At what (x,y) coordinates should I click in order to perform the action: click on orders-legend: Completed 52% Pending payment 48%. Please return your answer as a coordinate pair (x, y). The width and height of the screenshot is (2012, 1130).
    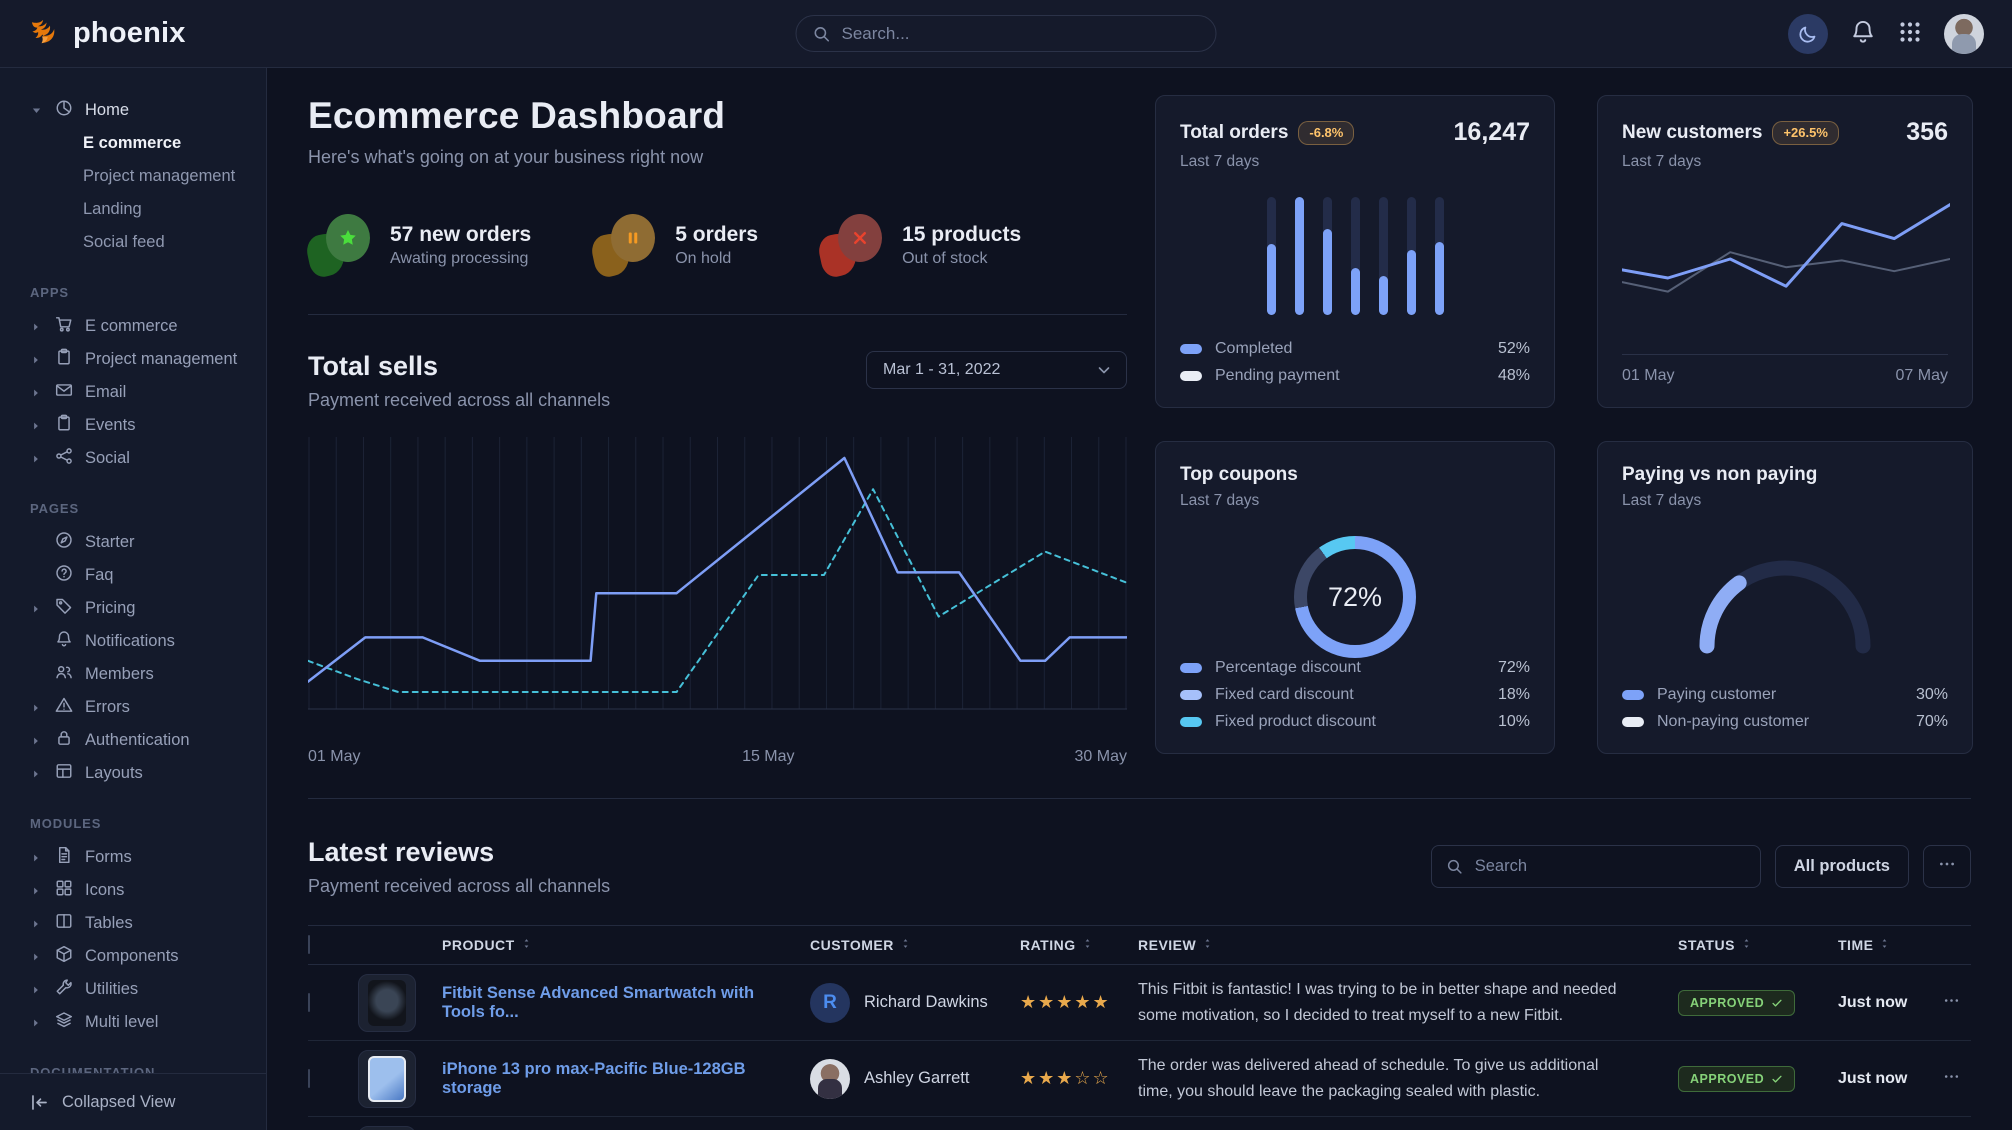
    Looking at the image, I should click on (1355, 362).